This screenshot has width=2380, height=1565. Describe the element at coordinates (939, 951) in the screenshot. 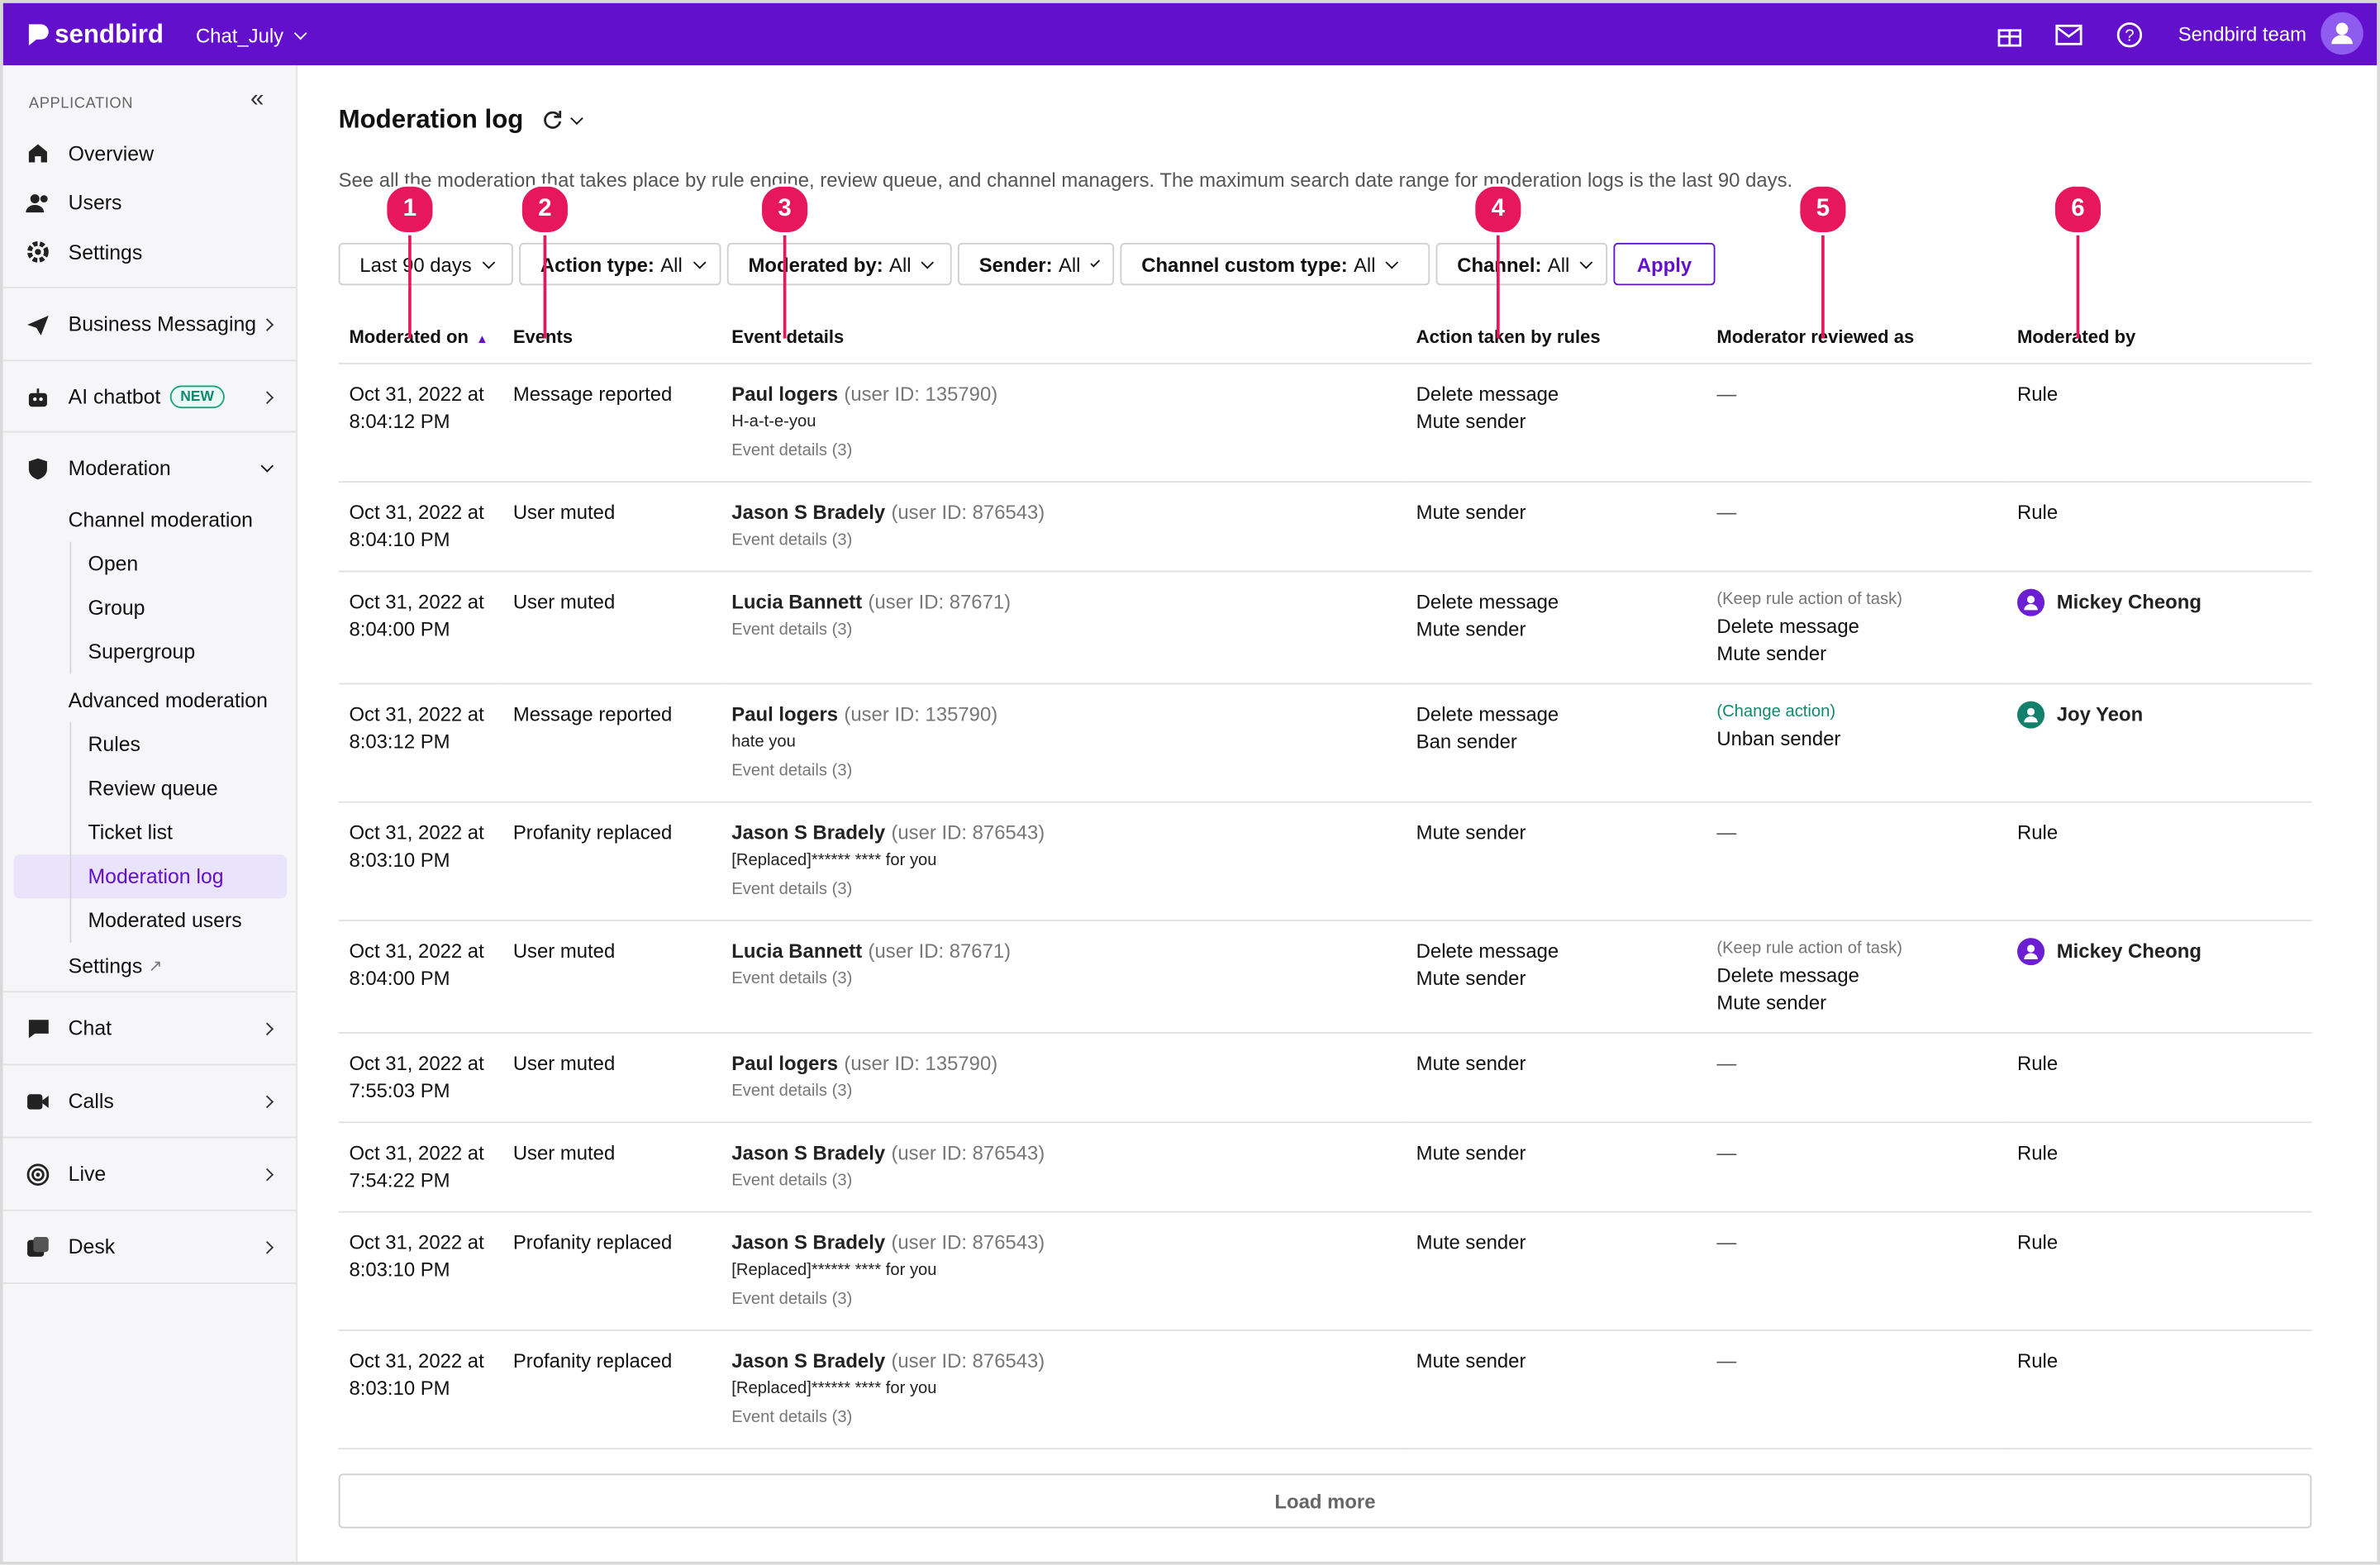

I see `user-id: (user ID: 87671)` at that location.